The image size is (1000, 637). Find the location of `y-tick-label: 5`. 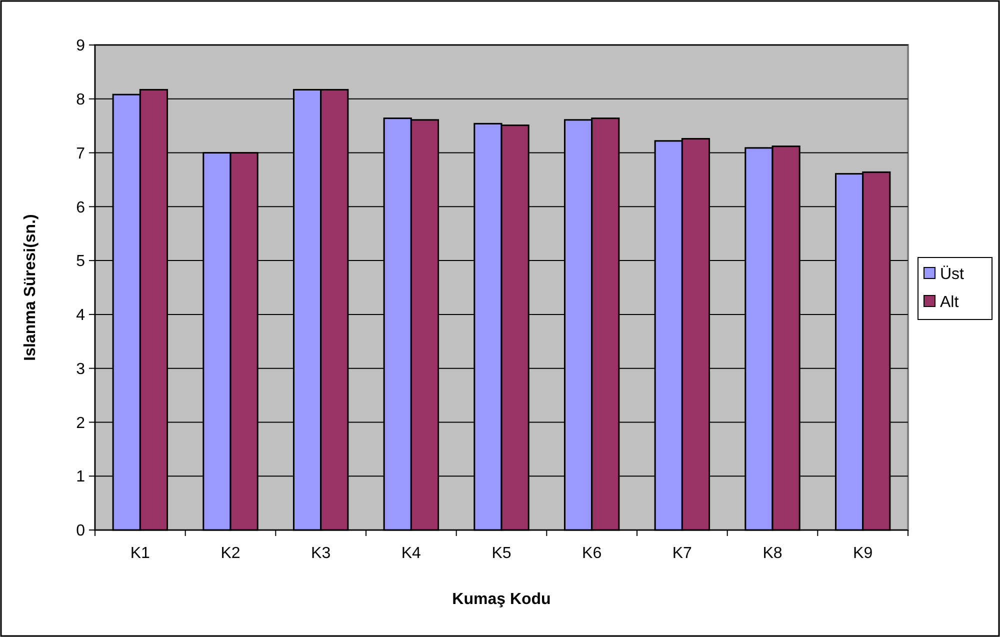

y-tick-label: 5 is located at coordinates (81, 261).